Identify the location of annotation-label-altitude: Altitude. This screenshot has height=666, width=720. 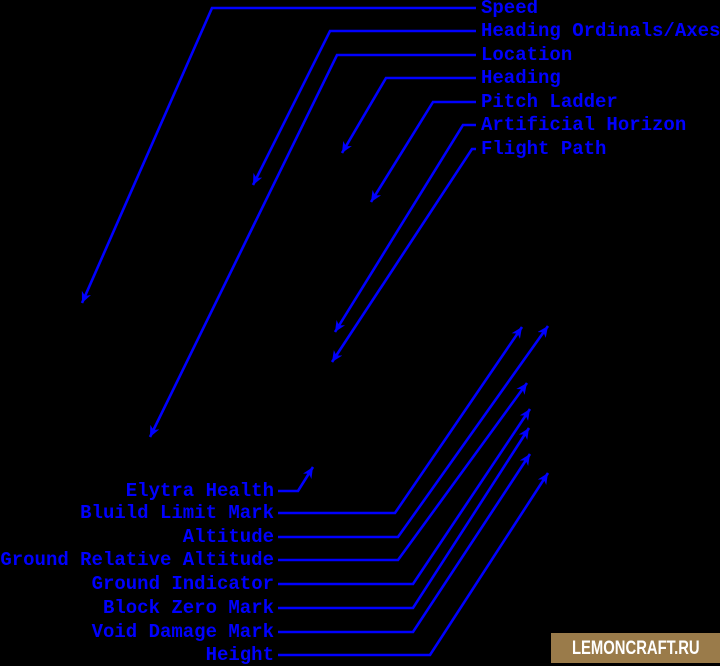
(228, 537).